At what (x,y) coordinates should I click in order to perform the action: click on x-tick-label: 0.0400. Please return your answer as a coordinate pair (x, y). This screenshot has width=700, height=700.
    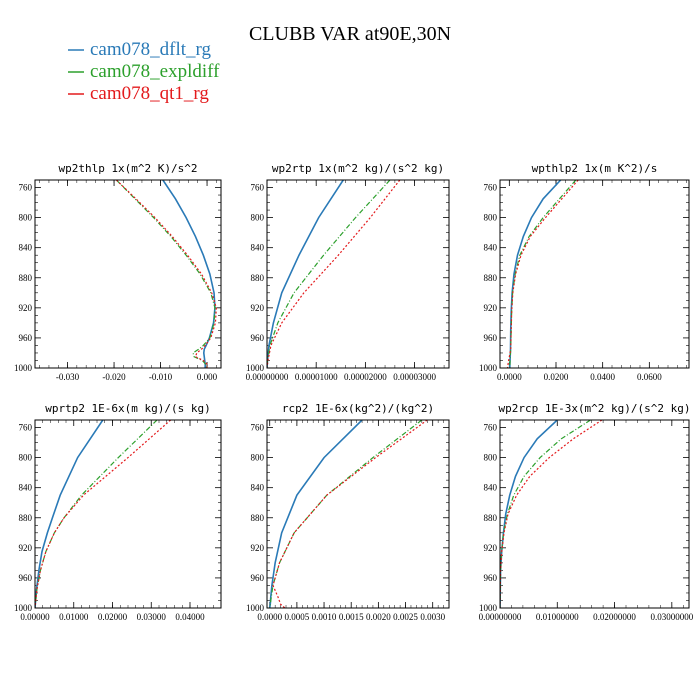
    Looking at the image, I should click on (602, 377).